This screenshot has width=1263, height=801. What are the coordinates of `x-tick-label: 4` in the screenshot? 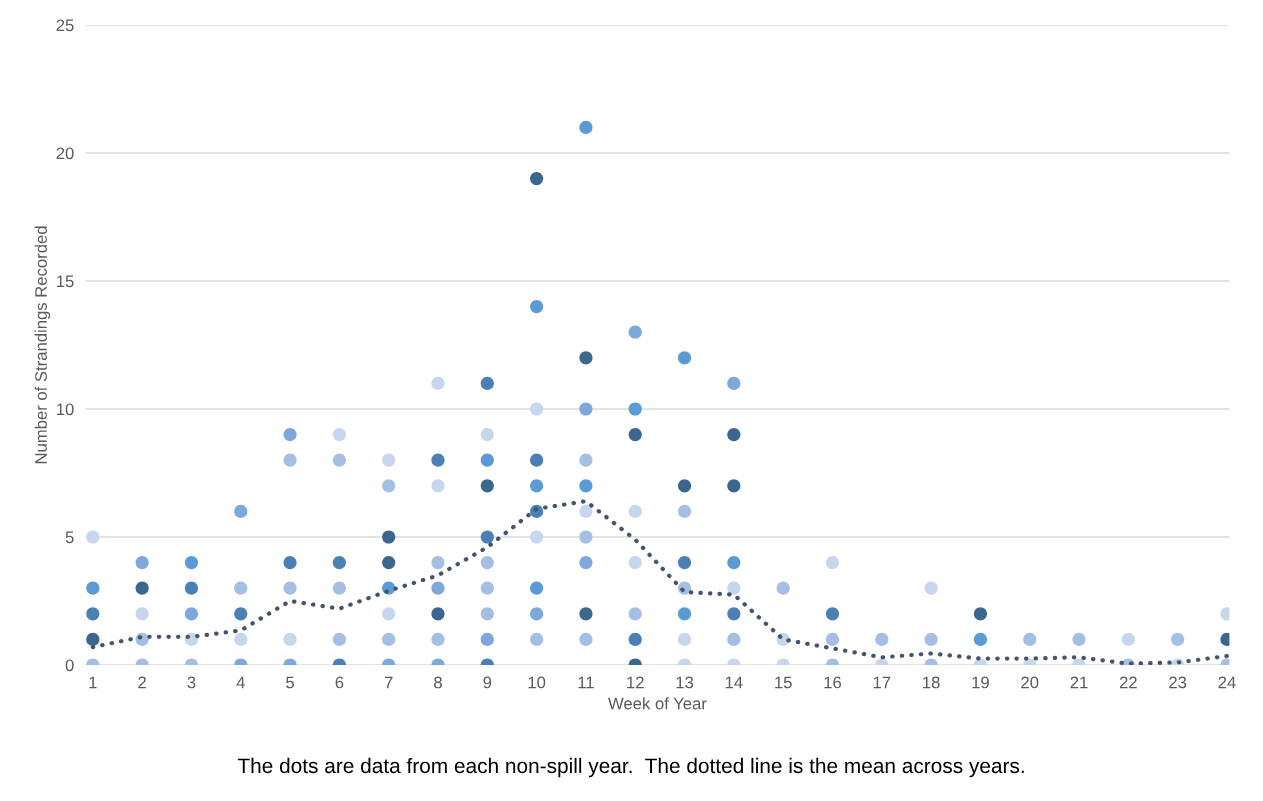 It's located at (240, 682).